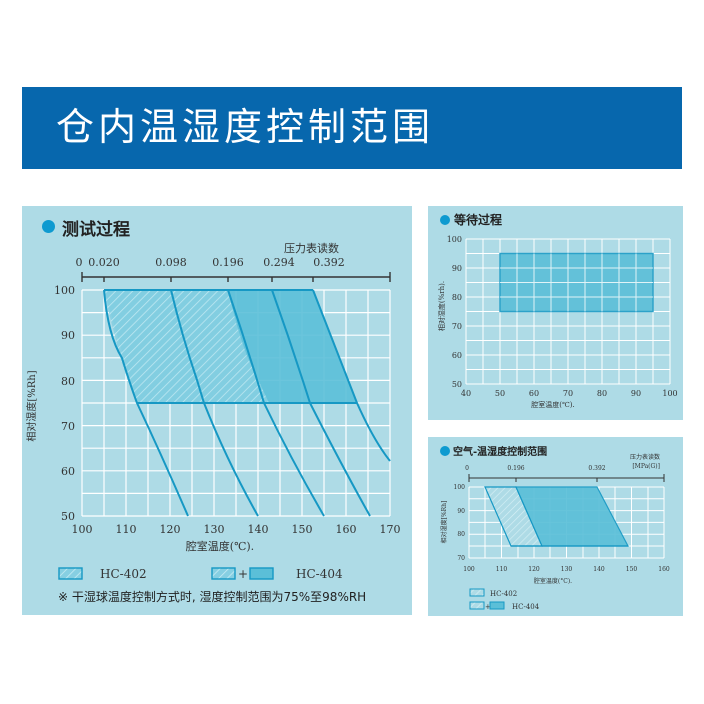  I want to click on x-ticks: 100 110 120 130 140 150 160, so click(566, 569).